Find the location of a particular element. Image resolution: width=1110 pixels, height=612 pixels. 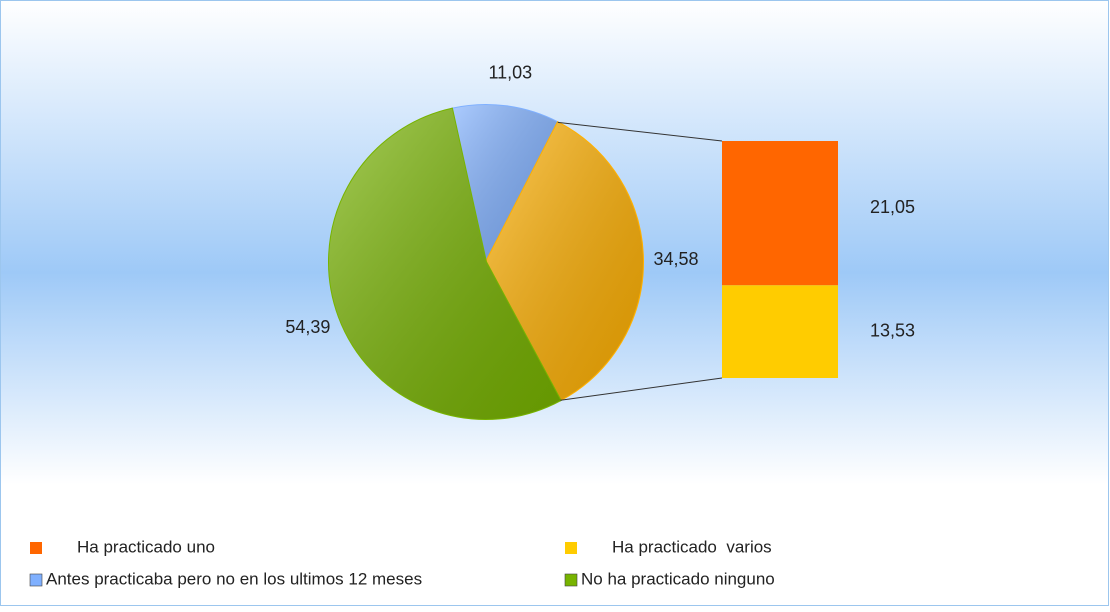

data-label: 11,03 is located at coordinates (510, 72).